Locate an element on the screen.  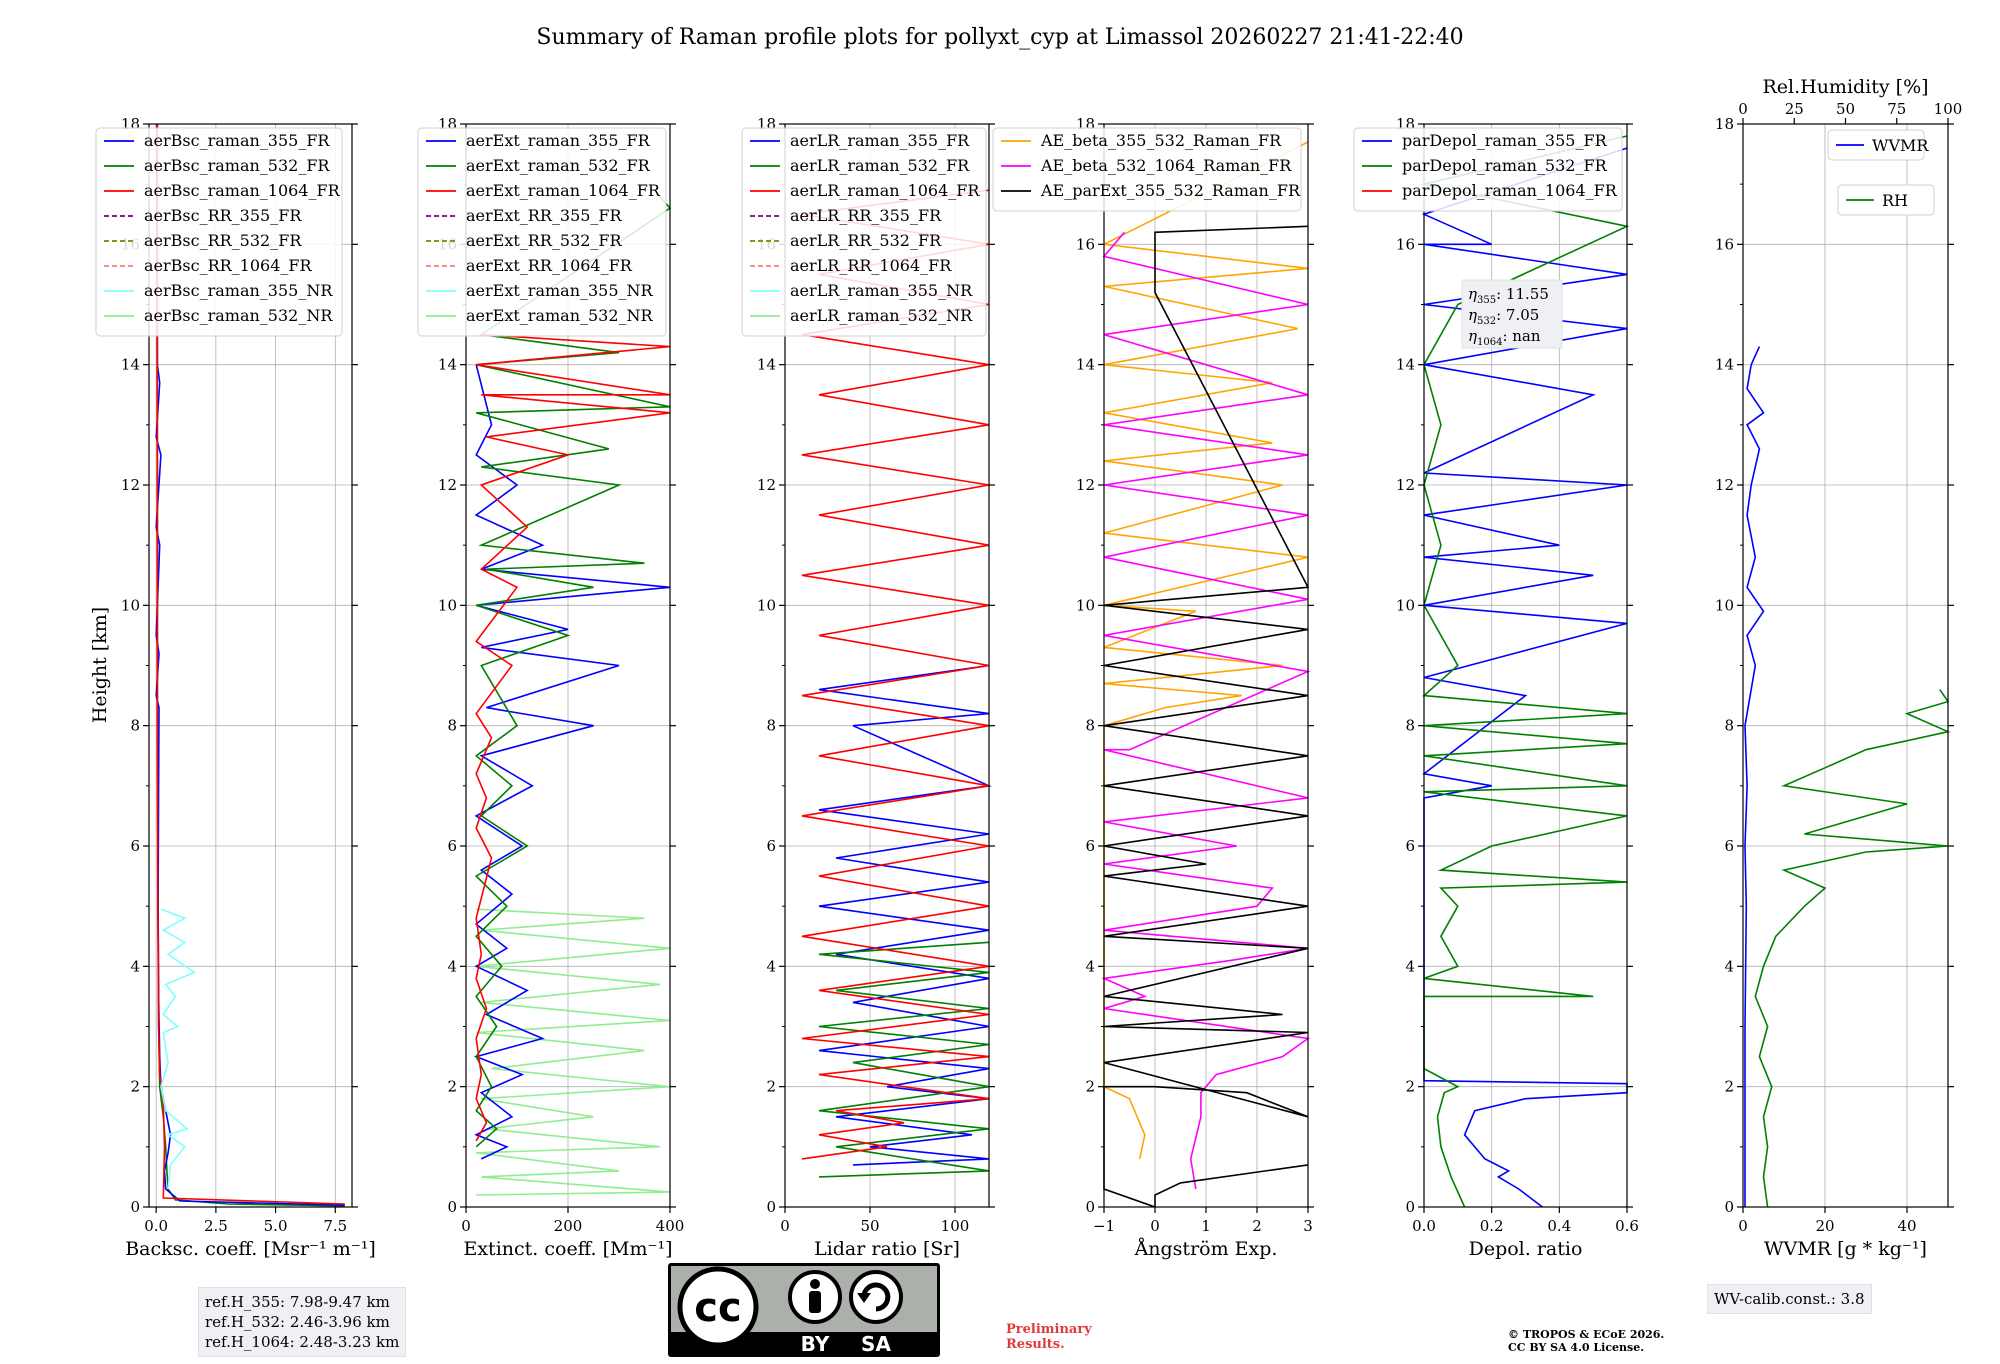
backscatter-series-aerBsc_raman_355_NR is located at coordinates (178, 1049).